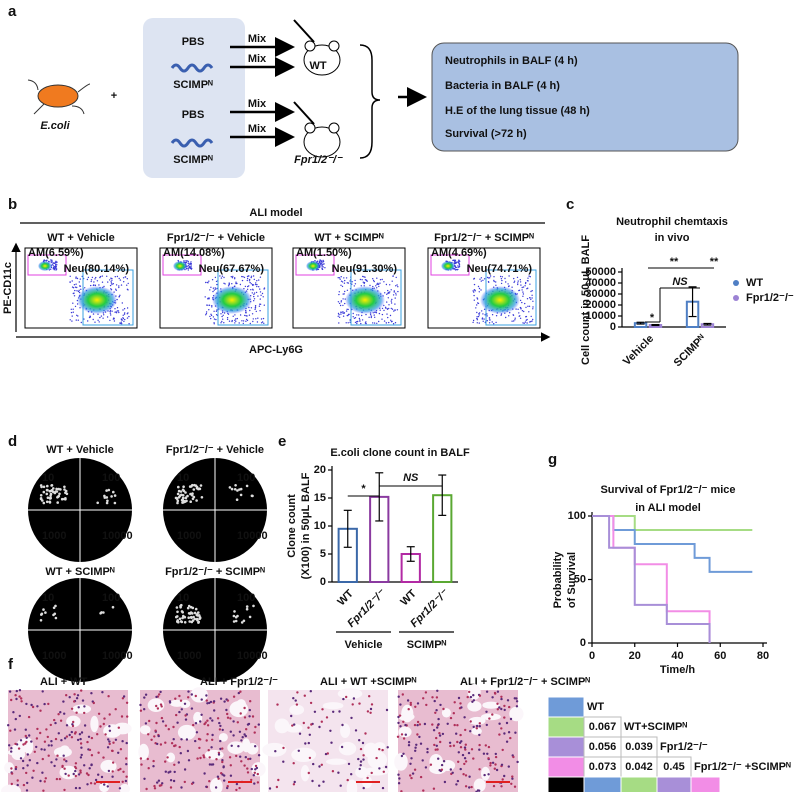  What do you see at coordinates (639, 767) in the screenshot?
I see `p-value: 0.042` at bounding box center [639, 767].